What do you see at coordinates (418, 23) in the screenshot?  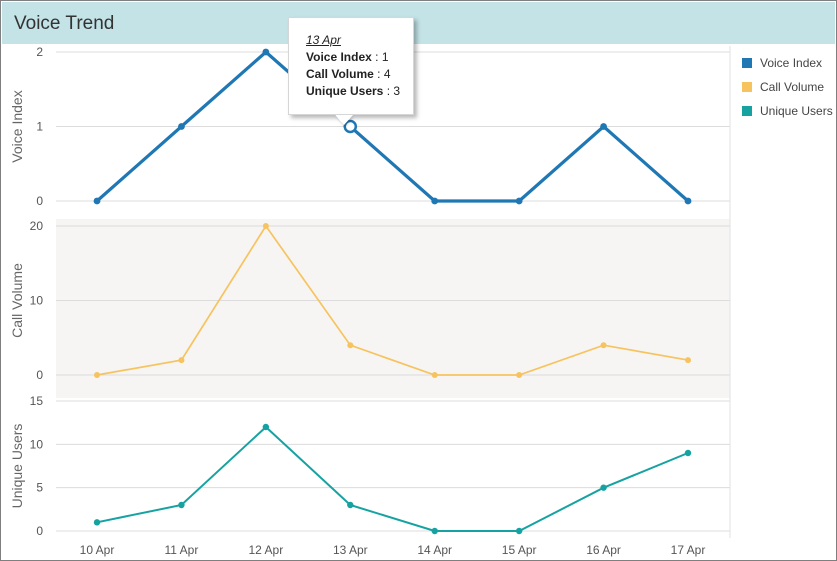 I see `panel-header: Voice Trend` at bounding box center [418, 23].